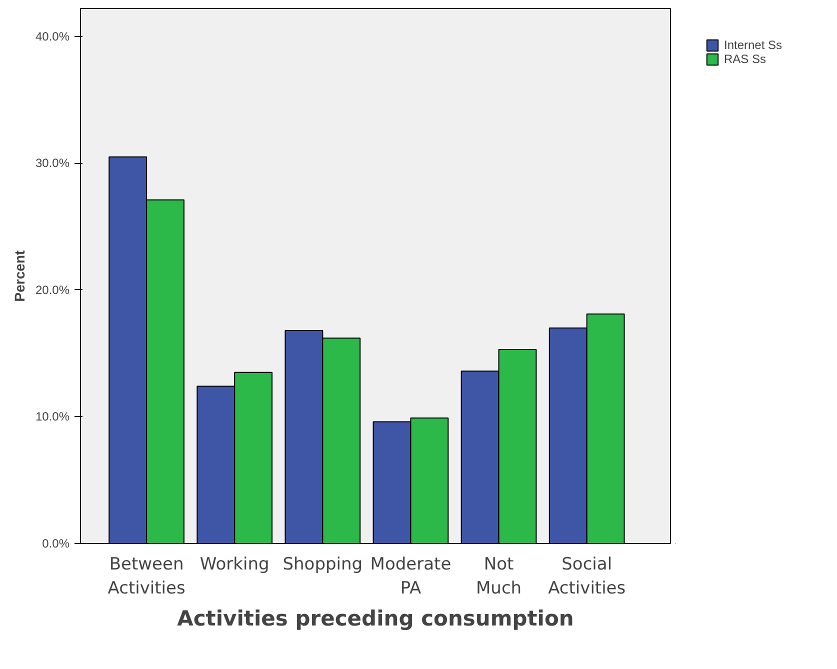  Describe the element at coordinates (19, 276) in the screenshot. I see `y-axis-title: Percent` at that location.